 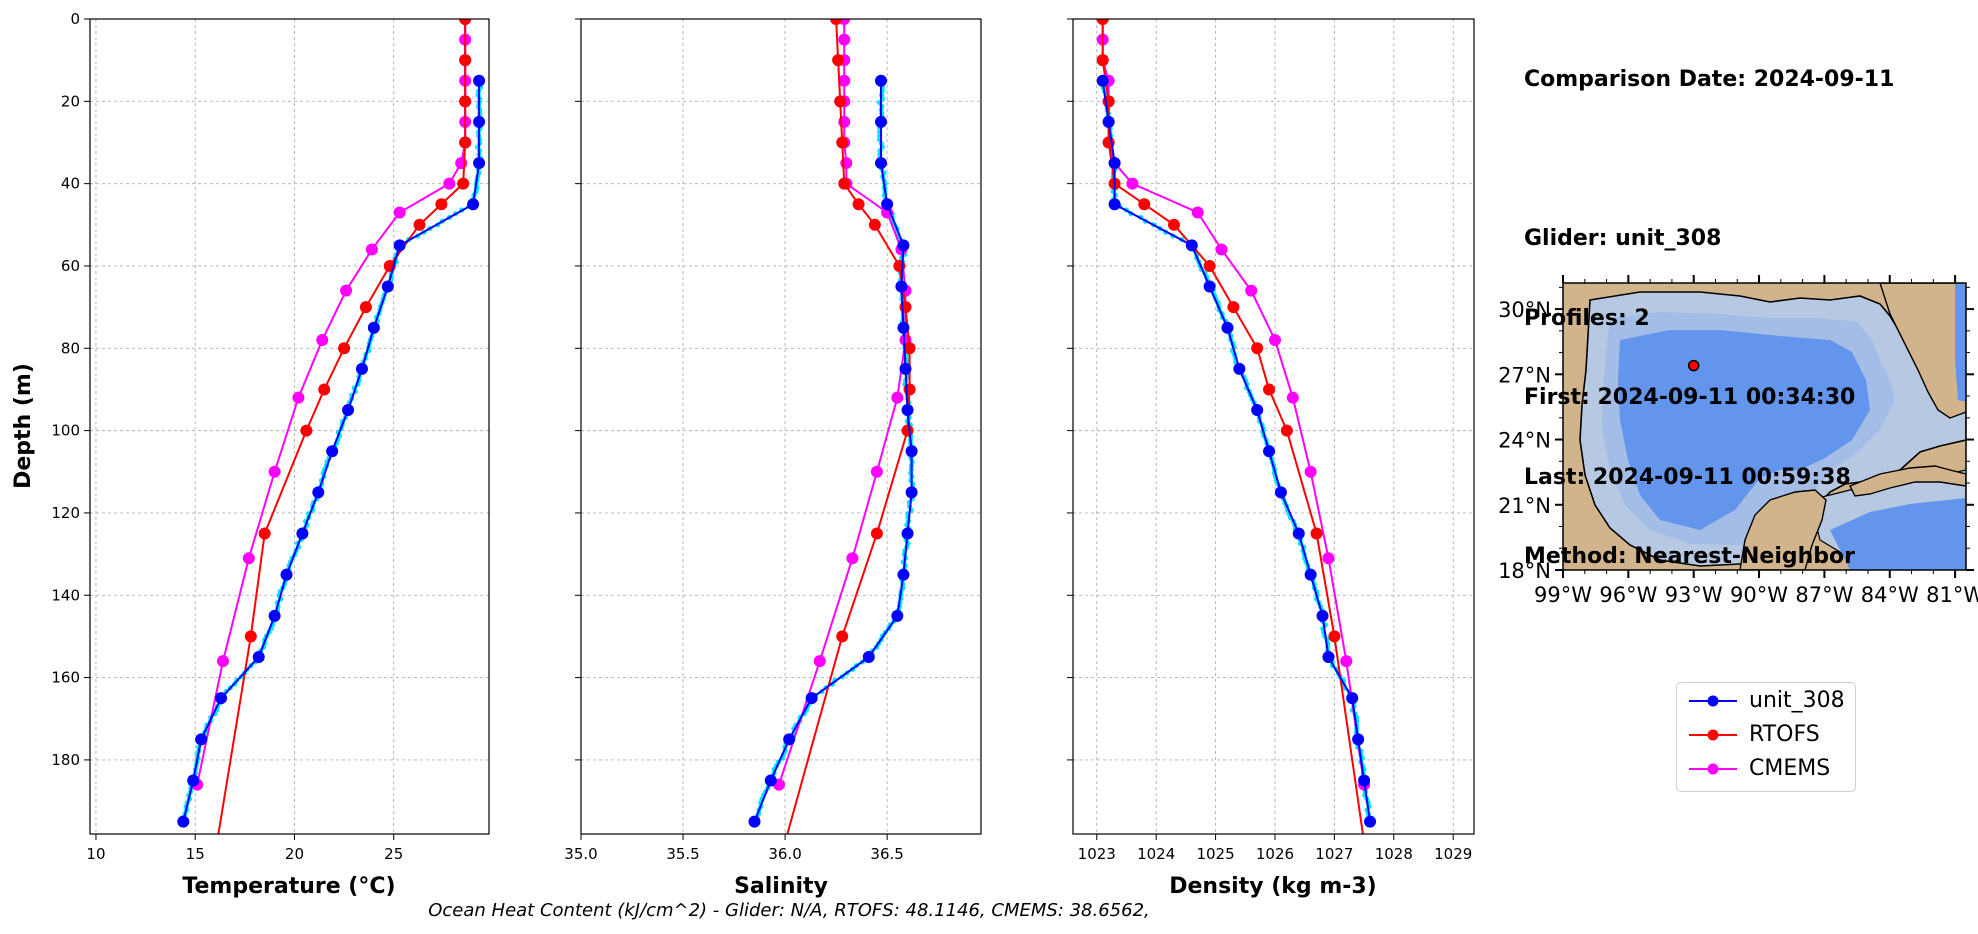 I want to click on lat-tick-label: 27°N, so click(x=1524, y=375).